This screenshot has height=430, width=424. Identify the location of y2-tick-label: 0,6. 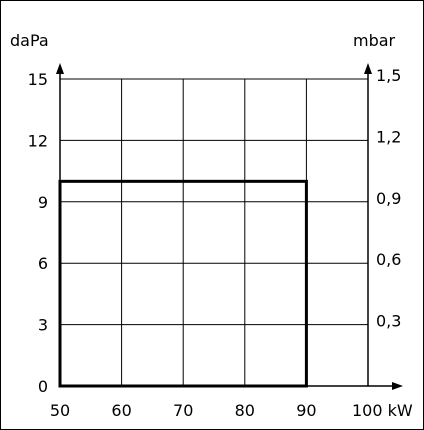
(388, 259).